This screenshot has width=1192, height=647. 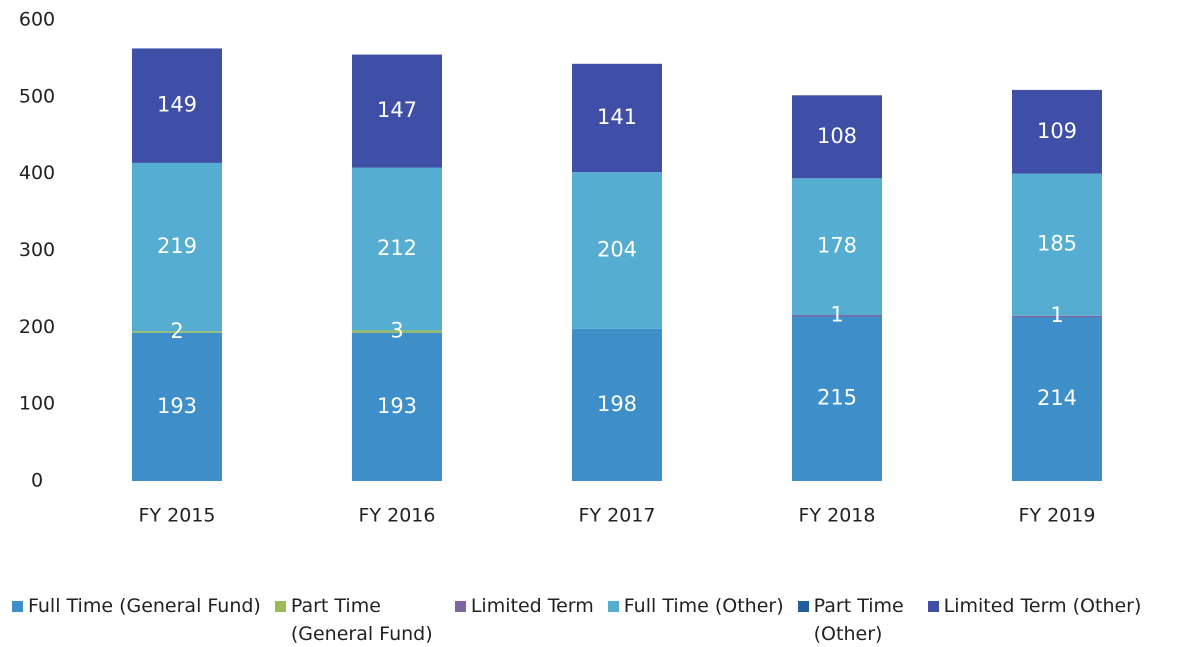 What do you see at coordinates (144, 606) in the screenshot?
I see `legend-label: Full Time (General Fund)` at bounding box center [144, 606].